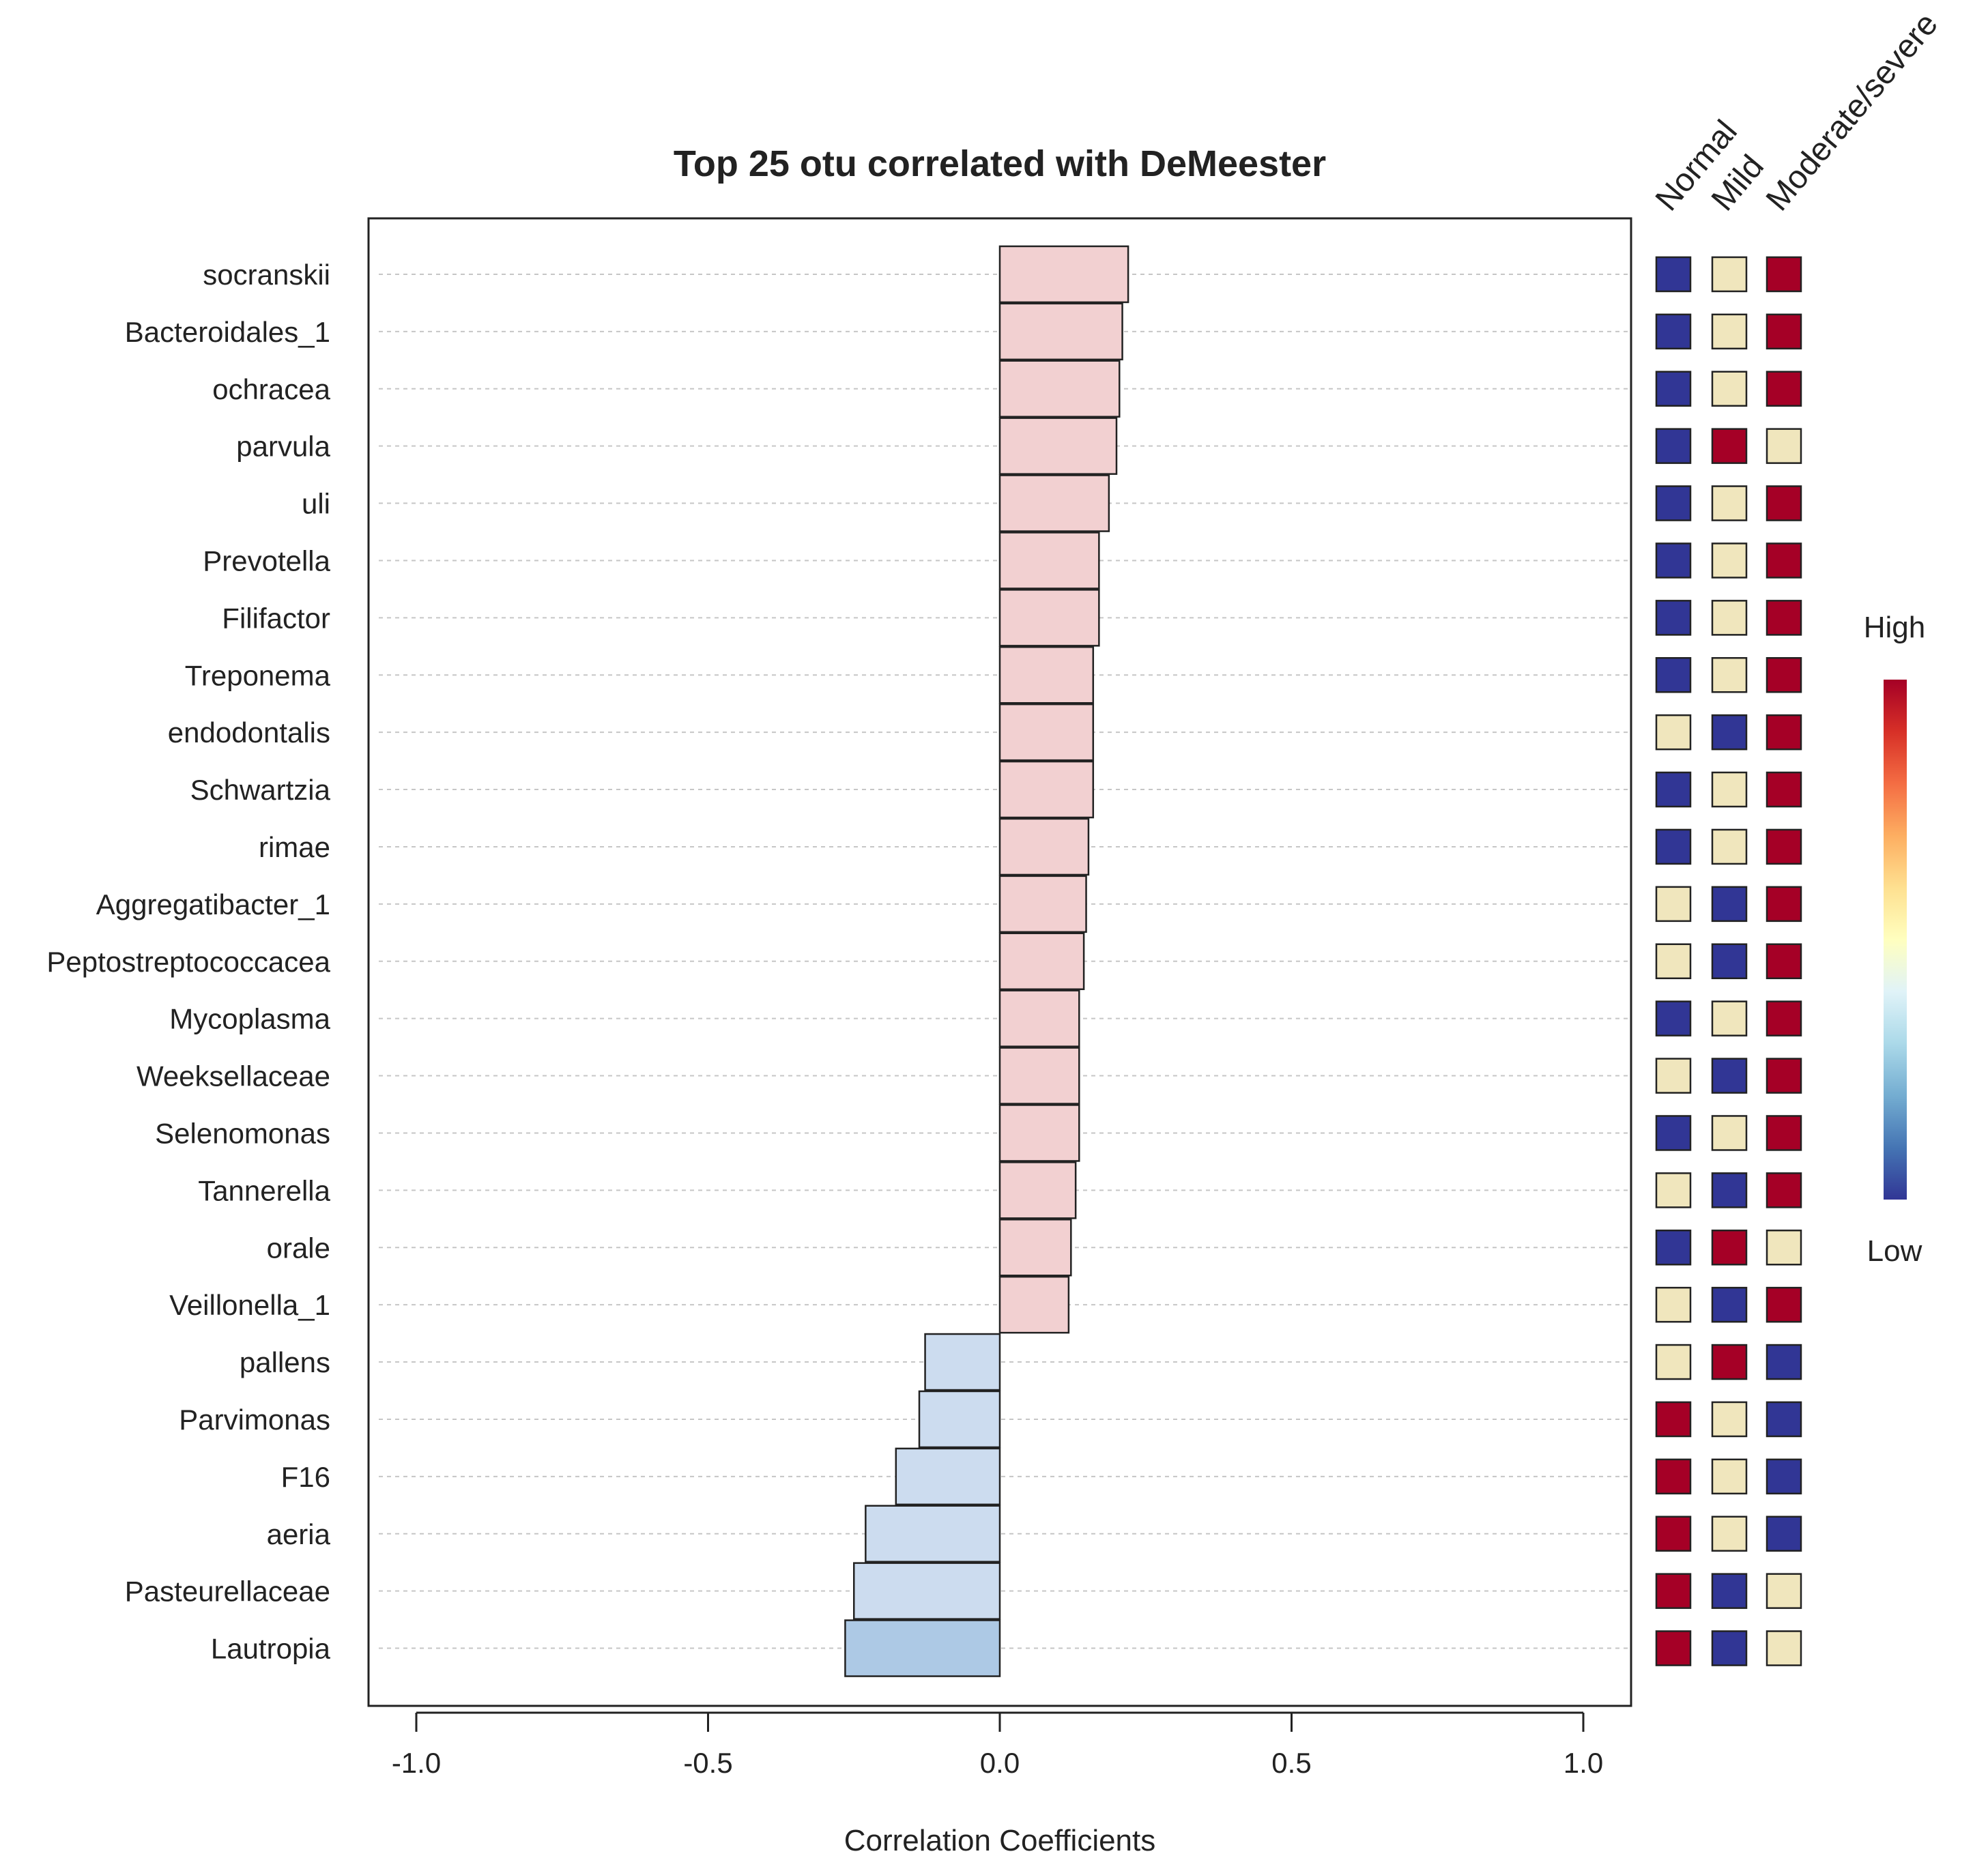 The width and height of the screenshot is (1988, 1871). Describe the element at coordinates (1000, 1763) in the screenshot. I see `x-tick-label: 0.0` at that location.